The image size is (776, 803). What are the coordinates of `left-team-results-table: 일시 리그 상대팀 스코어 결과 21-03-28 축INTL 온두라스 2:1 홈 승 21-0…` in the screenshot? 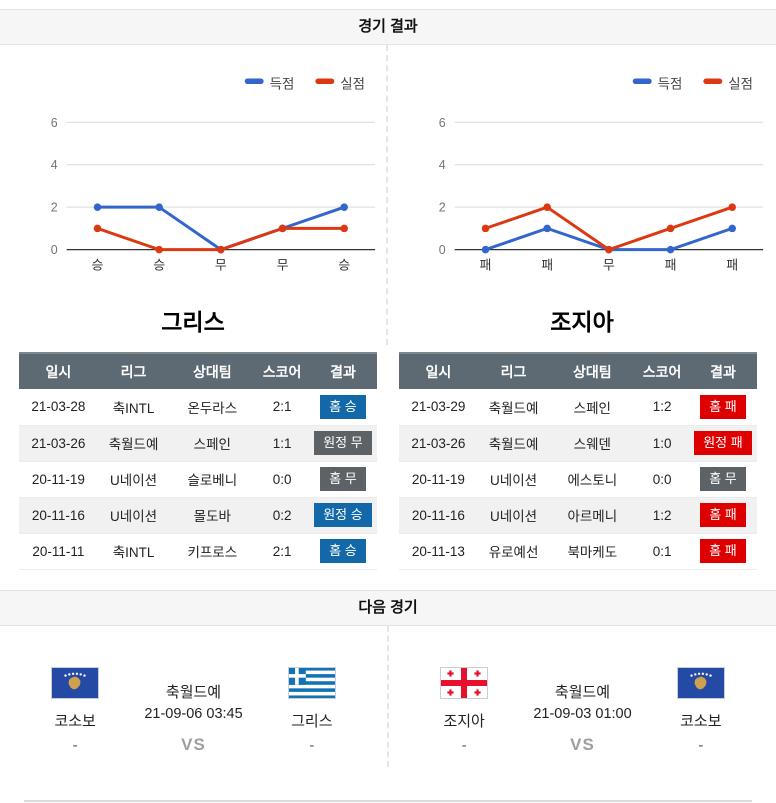 It's located at (198, 461).